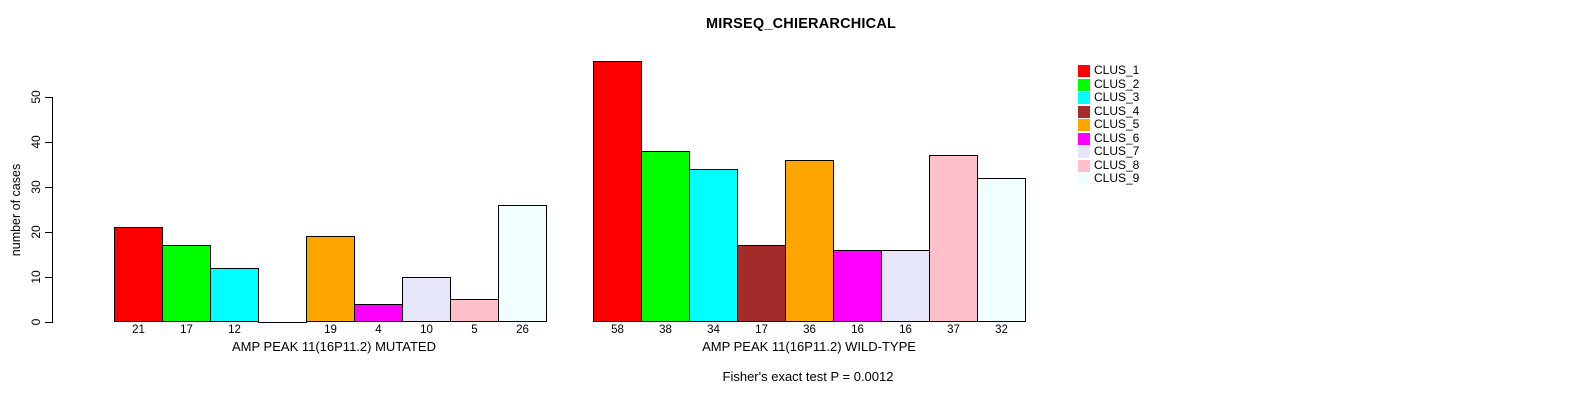  What do you see at coordinates (857, 286) in the screenshot?
I see `bar-clus-6-wild-type` at bounding box center [857, 286].